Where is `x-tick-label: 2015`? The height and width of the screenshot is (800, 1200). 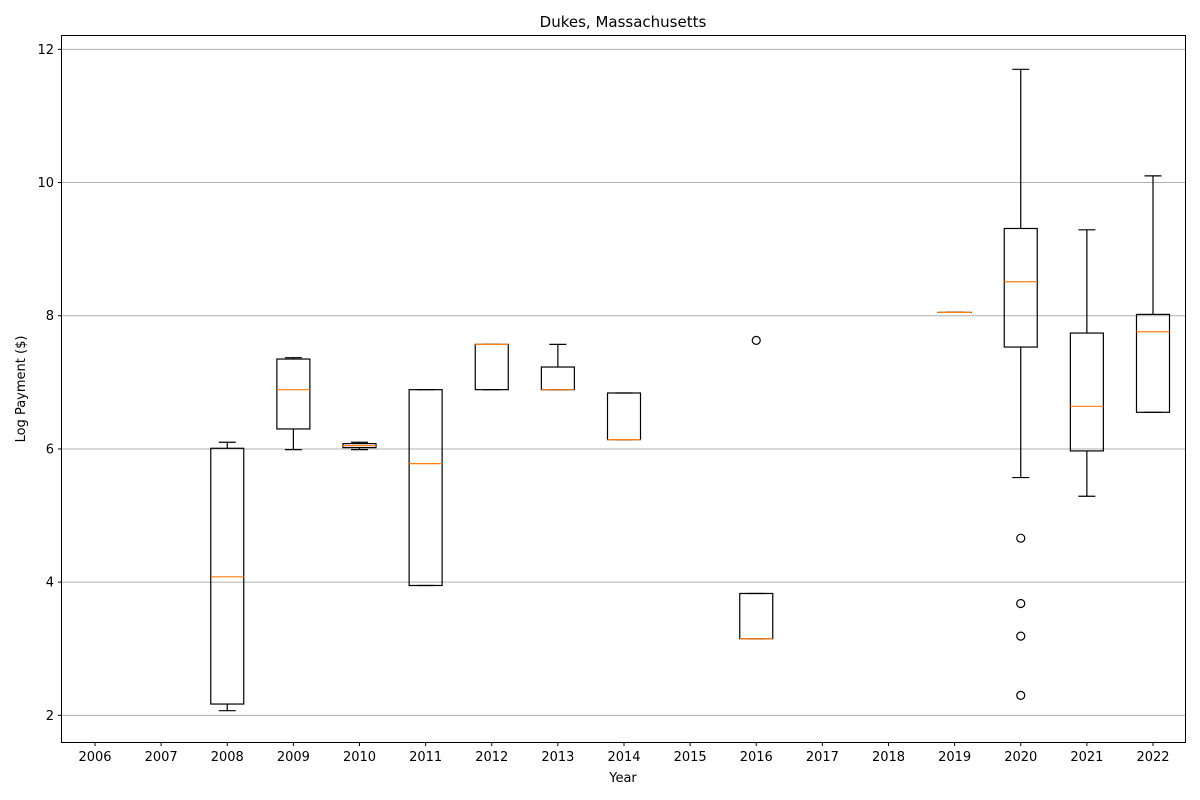 x-tick-label: 2015 is located at coordinates (690, 757).